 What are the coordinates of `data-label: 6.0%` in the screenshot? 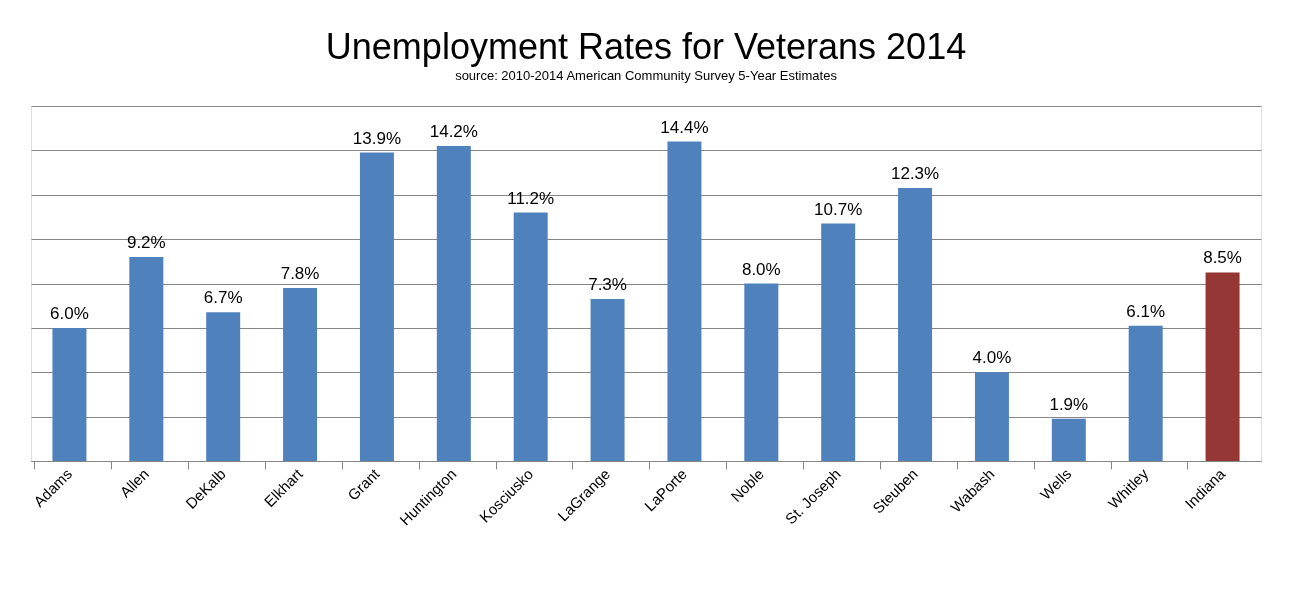 It's located at (69, 313).